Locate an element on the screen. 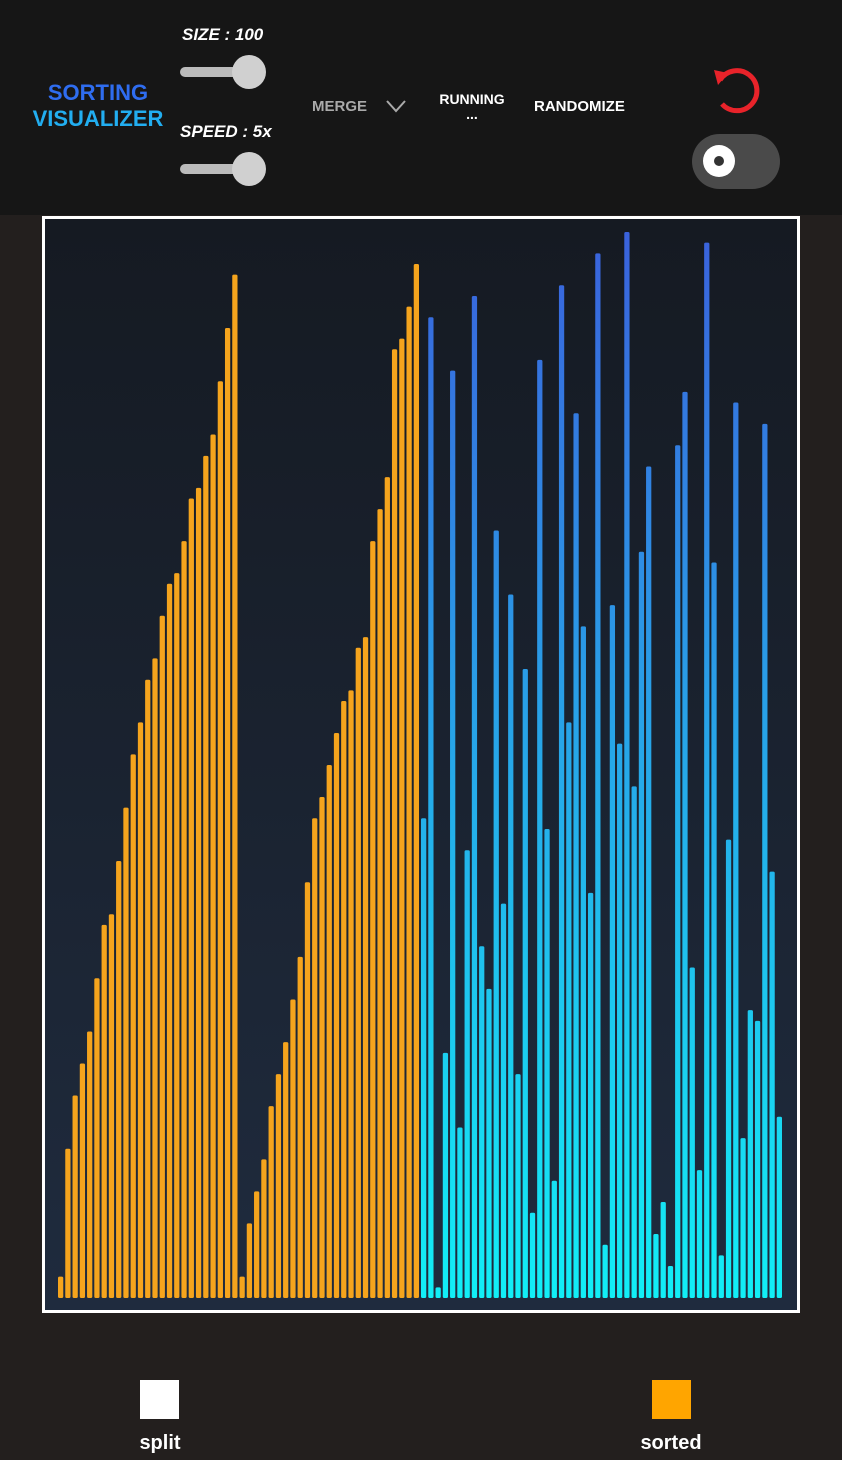 The height and width of the screenshot is (1460, 842). title: SORTING is located at coordinates (98, 92).